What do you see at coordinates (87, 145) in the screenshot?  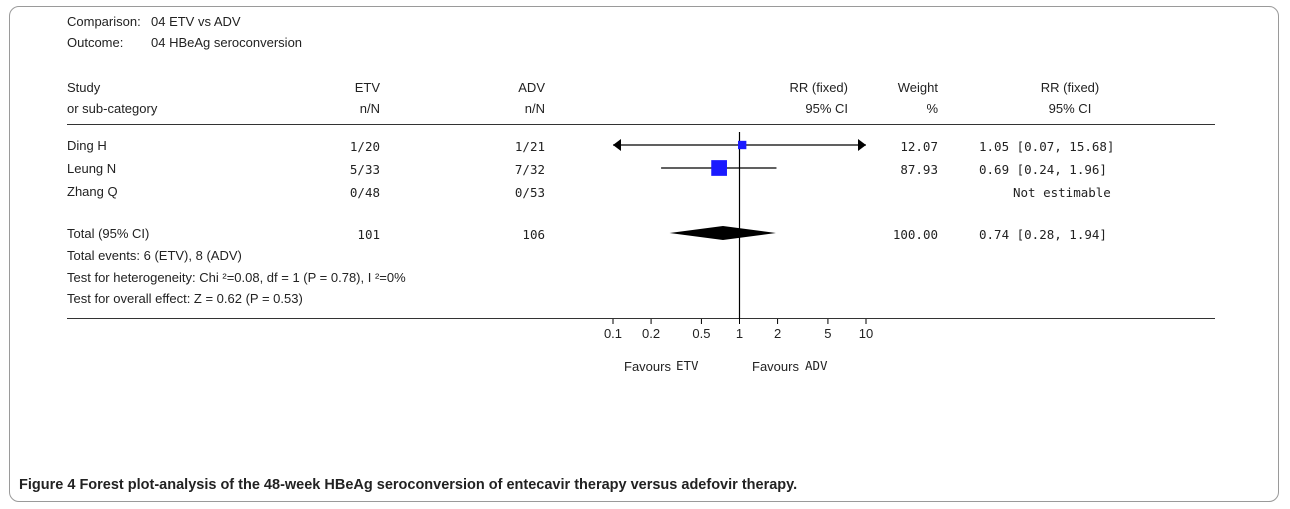 I see `study-name: Ding H` at bounding box center [87, 145].